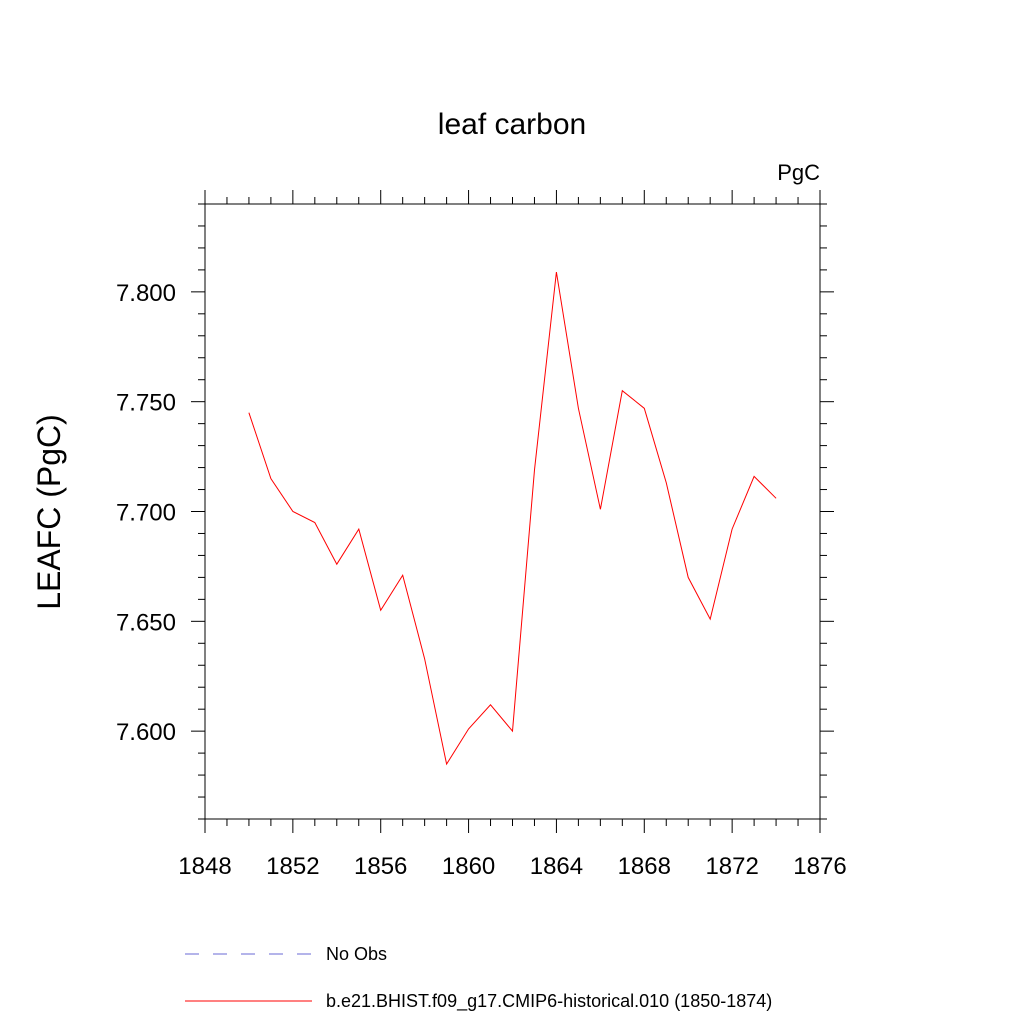 The width and height of the screenshot is (1024, 1024). Describe the element at coordinates (356, 954) in the screenshot. I see `legend-label: No Obs` at that location.